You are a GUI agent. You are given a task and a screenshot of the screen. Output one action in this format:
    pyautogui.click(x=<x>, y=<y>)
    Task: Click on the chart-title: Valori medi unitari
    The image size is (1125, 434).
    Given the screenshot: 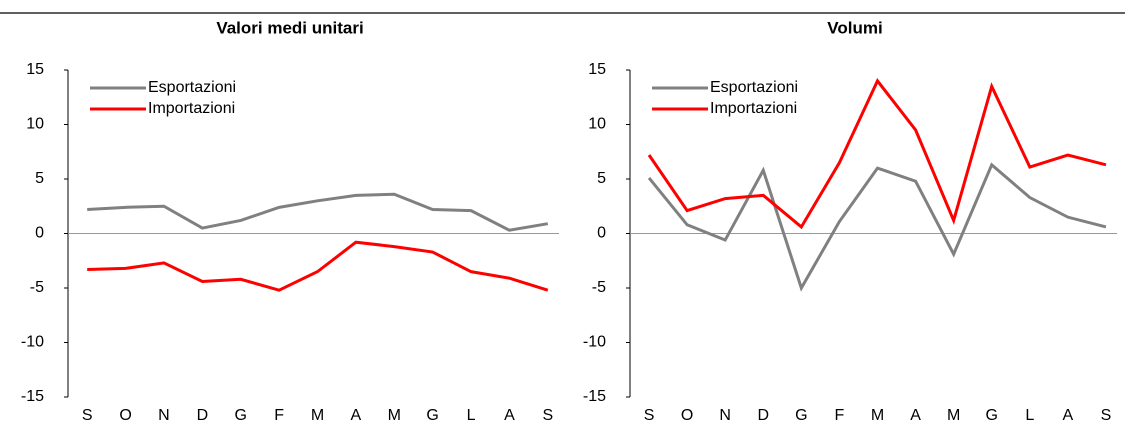 What is the action you would take?
    pyautogui.click(x=289, y=27)
    